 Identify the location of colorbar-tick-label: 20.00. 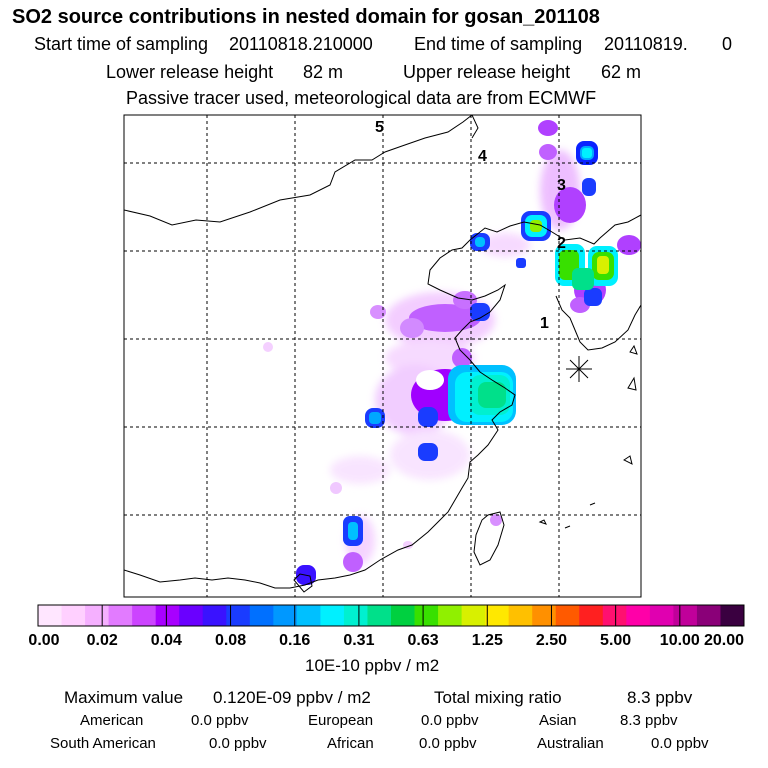
(724, 640).